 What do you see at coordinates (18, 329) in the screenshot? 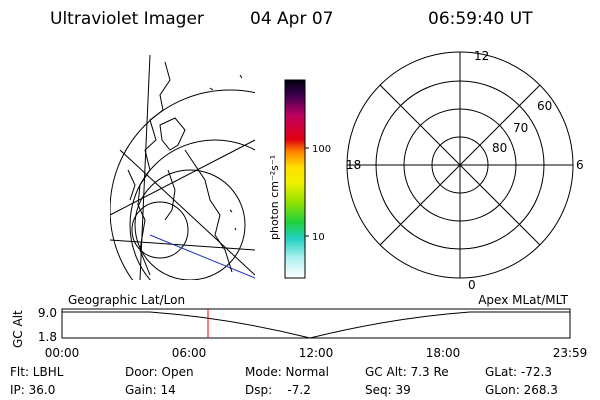
I see `alt-ylabel: GC Alt` at bounding box center [18, 329].